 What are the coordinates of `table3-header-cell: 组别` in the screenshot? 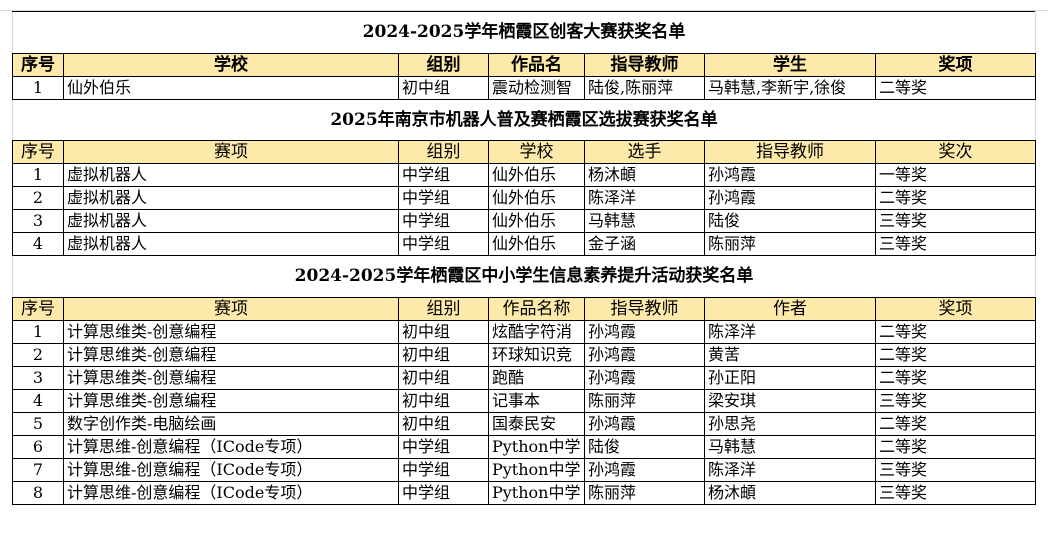 It's located at (443, 309).